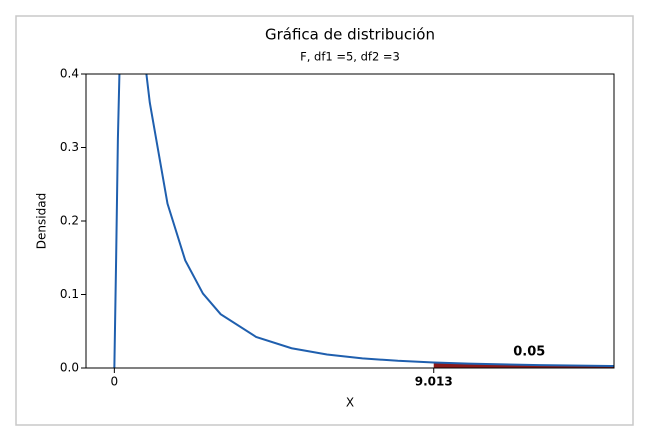 This screenshot has width=651, height=445. I want to click on y-tick-label: 0.4, so click(69, 74).